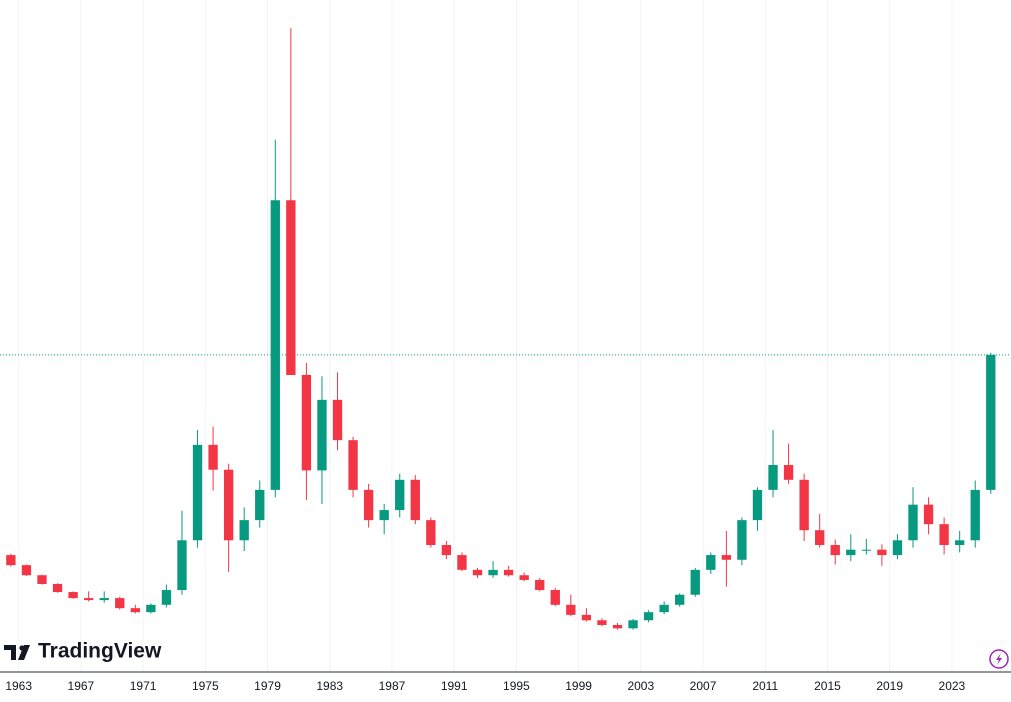 This screenshot has width=1011, height=702. Describe the element at coordinates (22, 648) in the screenshot. I see `logo-dot` at that location.